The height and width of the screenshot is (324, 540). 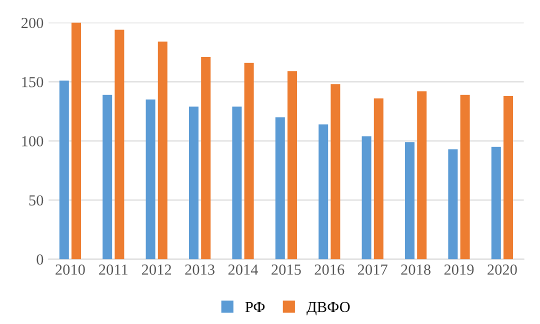 What do you see at coordinates (415, 269) in the screenshot?
I see `x-tick-label: 2018` at bounding box center [415, 269].